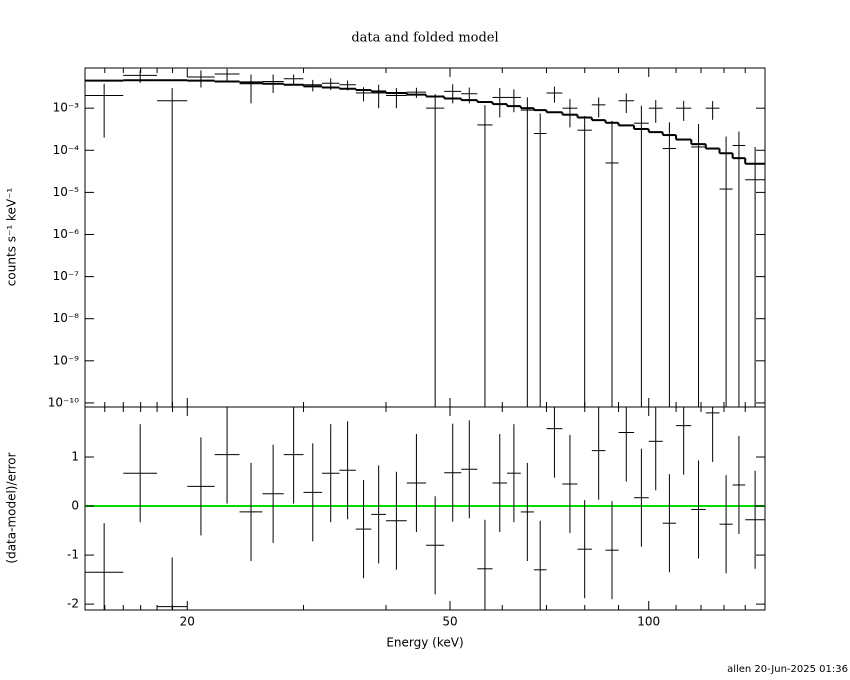 Image resolution: width=850 pixels, height=680 pixels. What do you see at coordinates (12, 237) in the screenshot?
I see `y-axis-label: counts s⁻¹ keV⁻¹` at bounding box center [12, 237].